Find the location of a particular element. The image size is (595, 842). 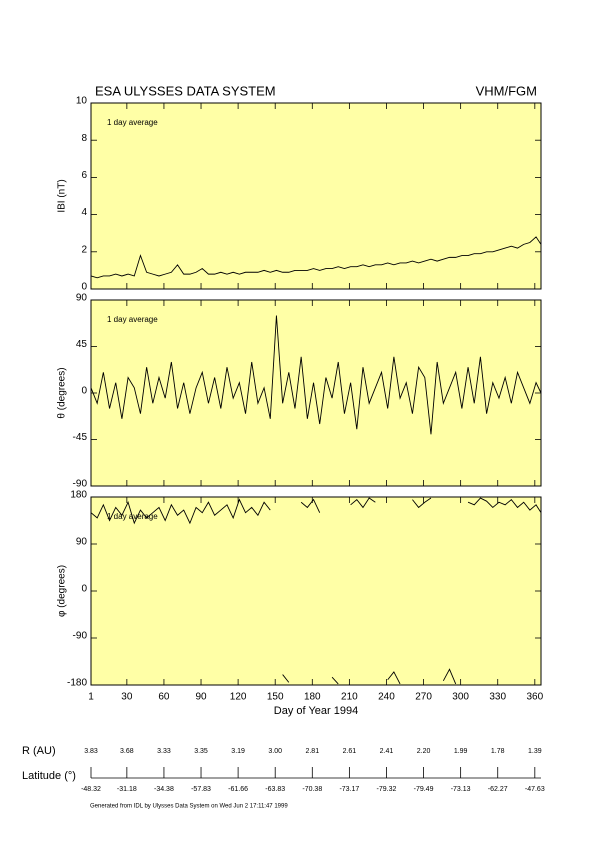

lat-value: -57.83 is located at coordinates (201, 789).